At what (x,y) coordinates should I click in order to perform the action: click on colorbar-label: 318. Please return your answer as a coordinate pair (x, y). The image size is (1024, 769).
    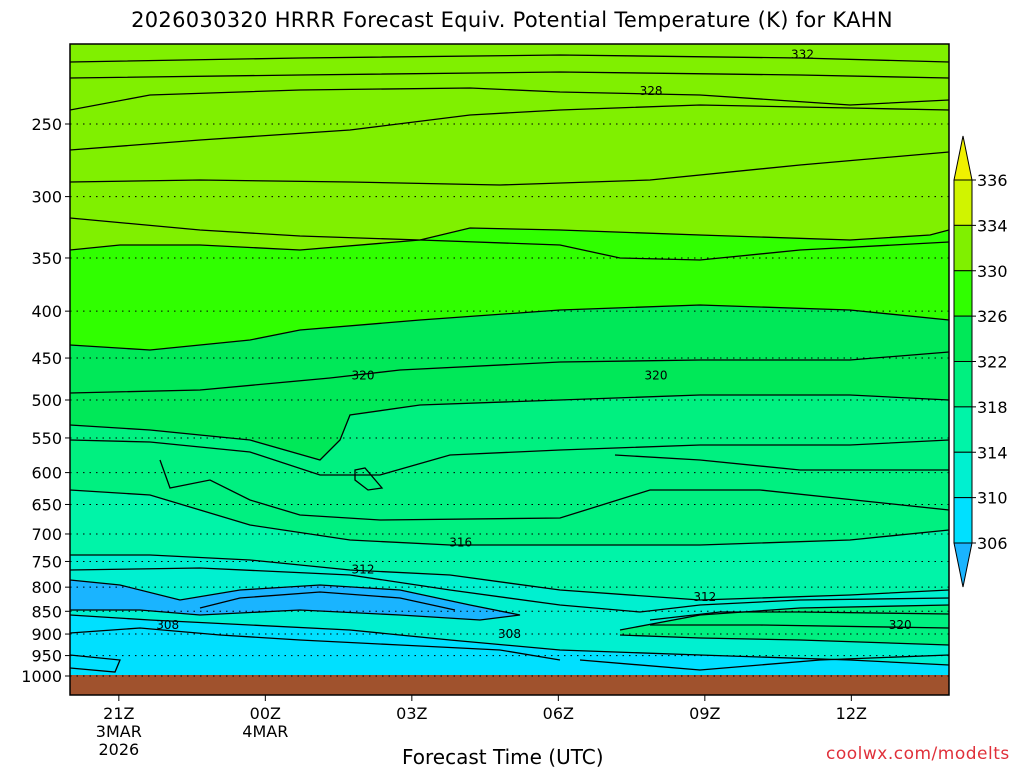
    Looking at the image, I should click on (992, 407).